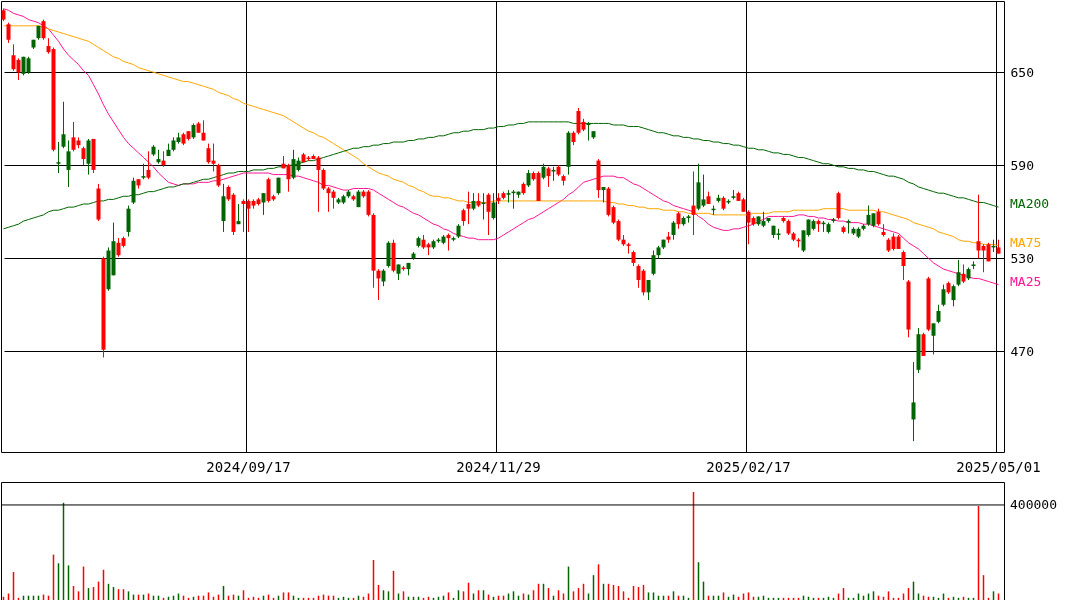 Image resolution: width=1065 pixels, height=600 pixels. What do you see at coordinates (1022, 72) in the screenshot?
I see `y-tick-label: 650` at bounding box center [1022, 72].